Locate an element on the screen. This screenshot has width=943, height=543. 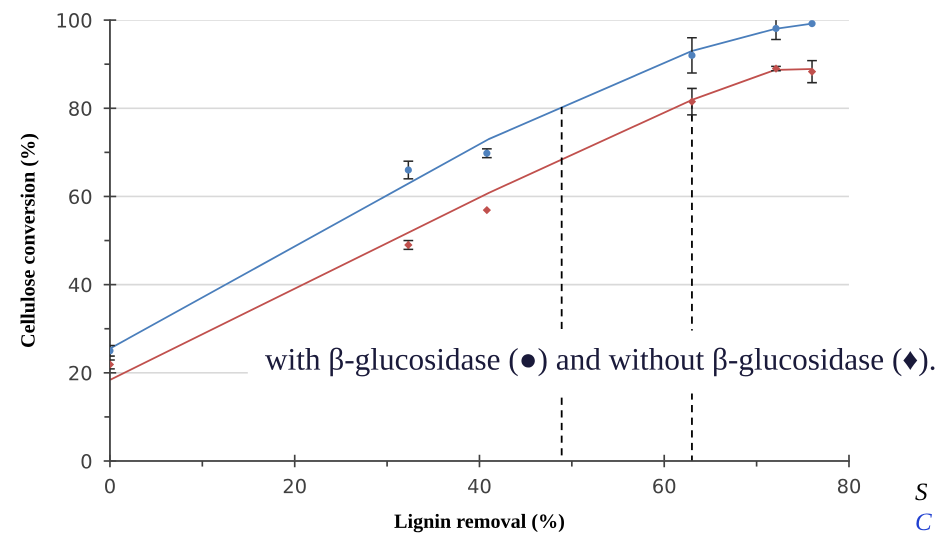
x-tick-label: 80 is located at coordinates (849, 486).